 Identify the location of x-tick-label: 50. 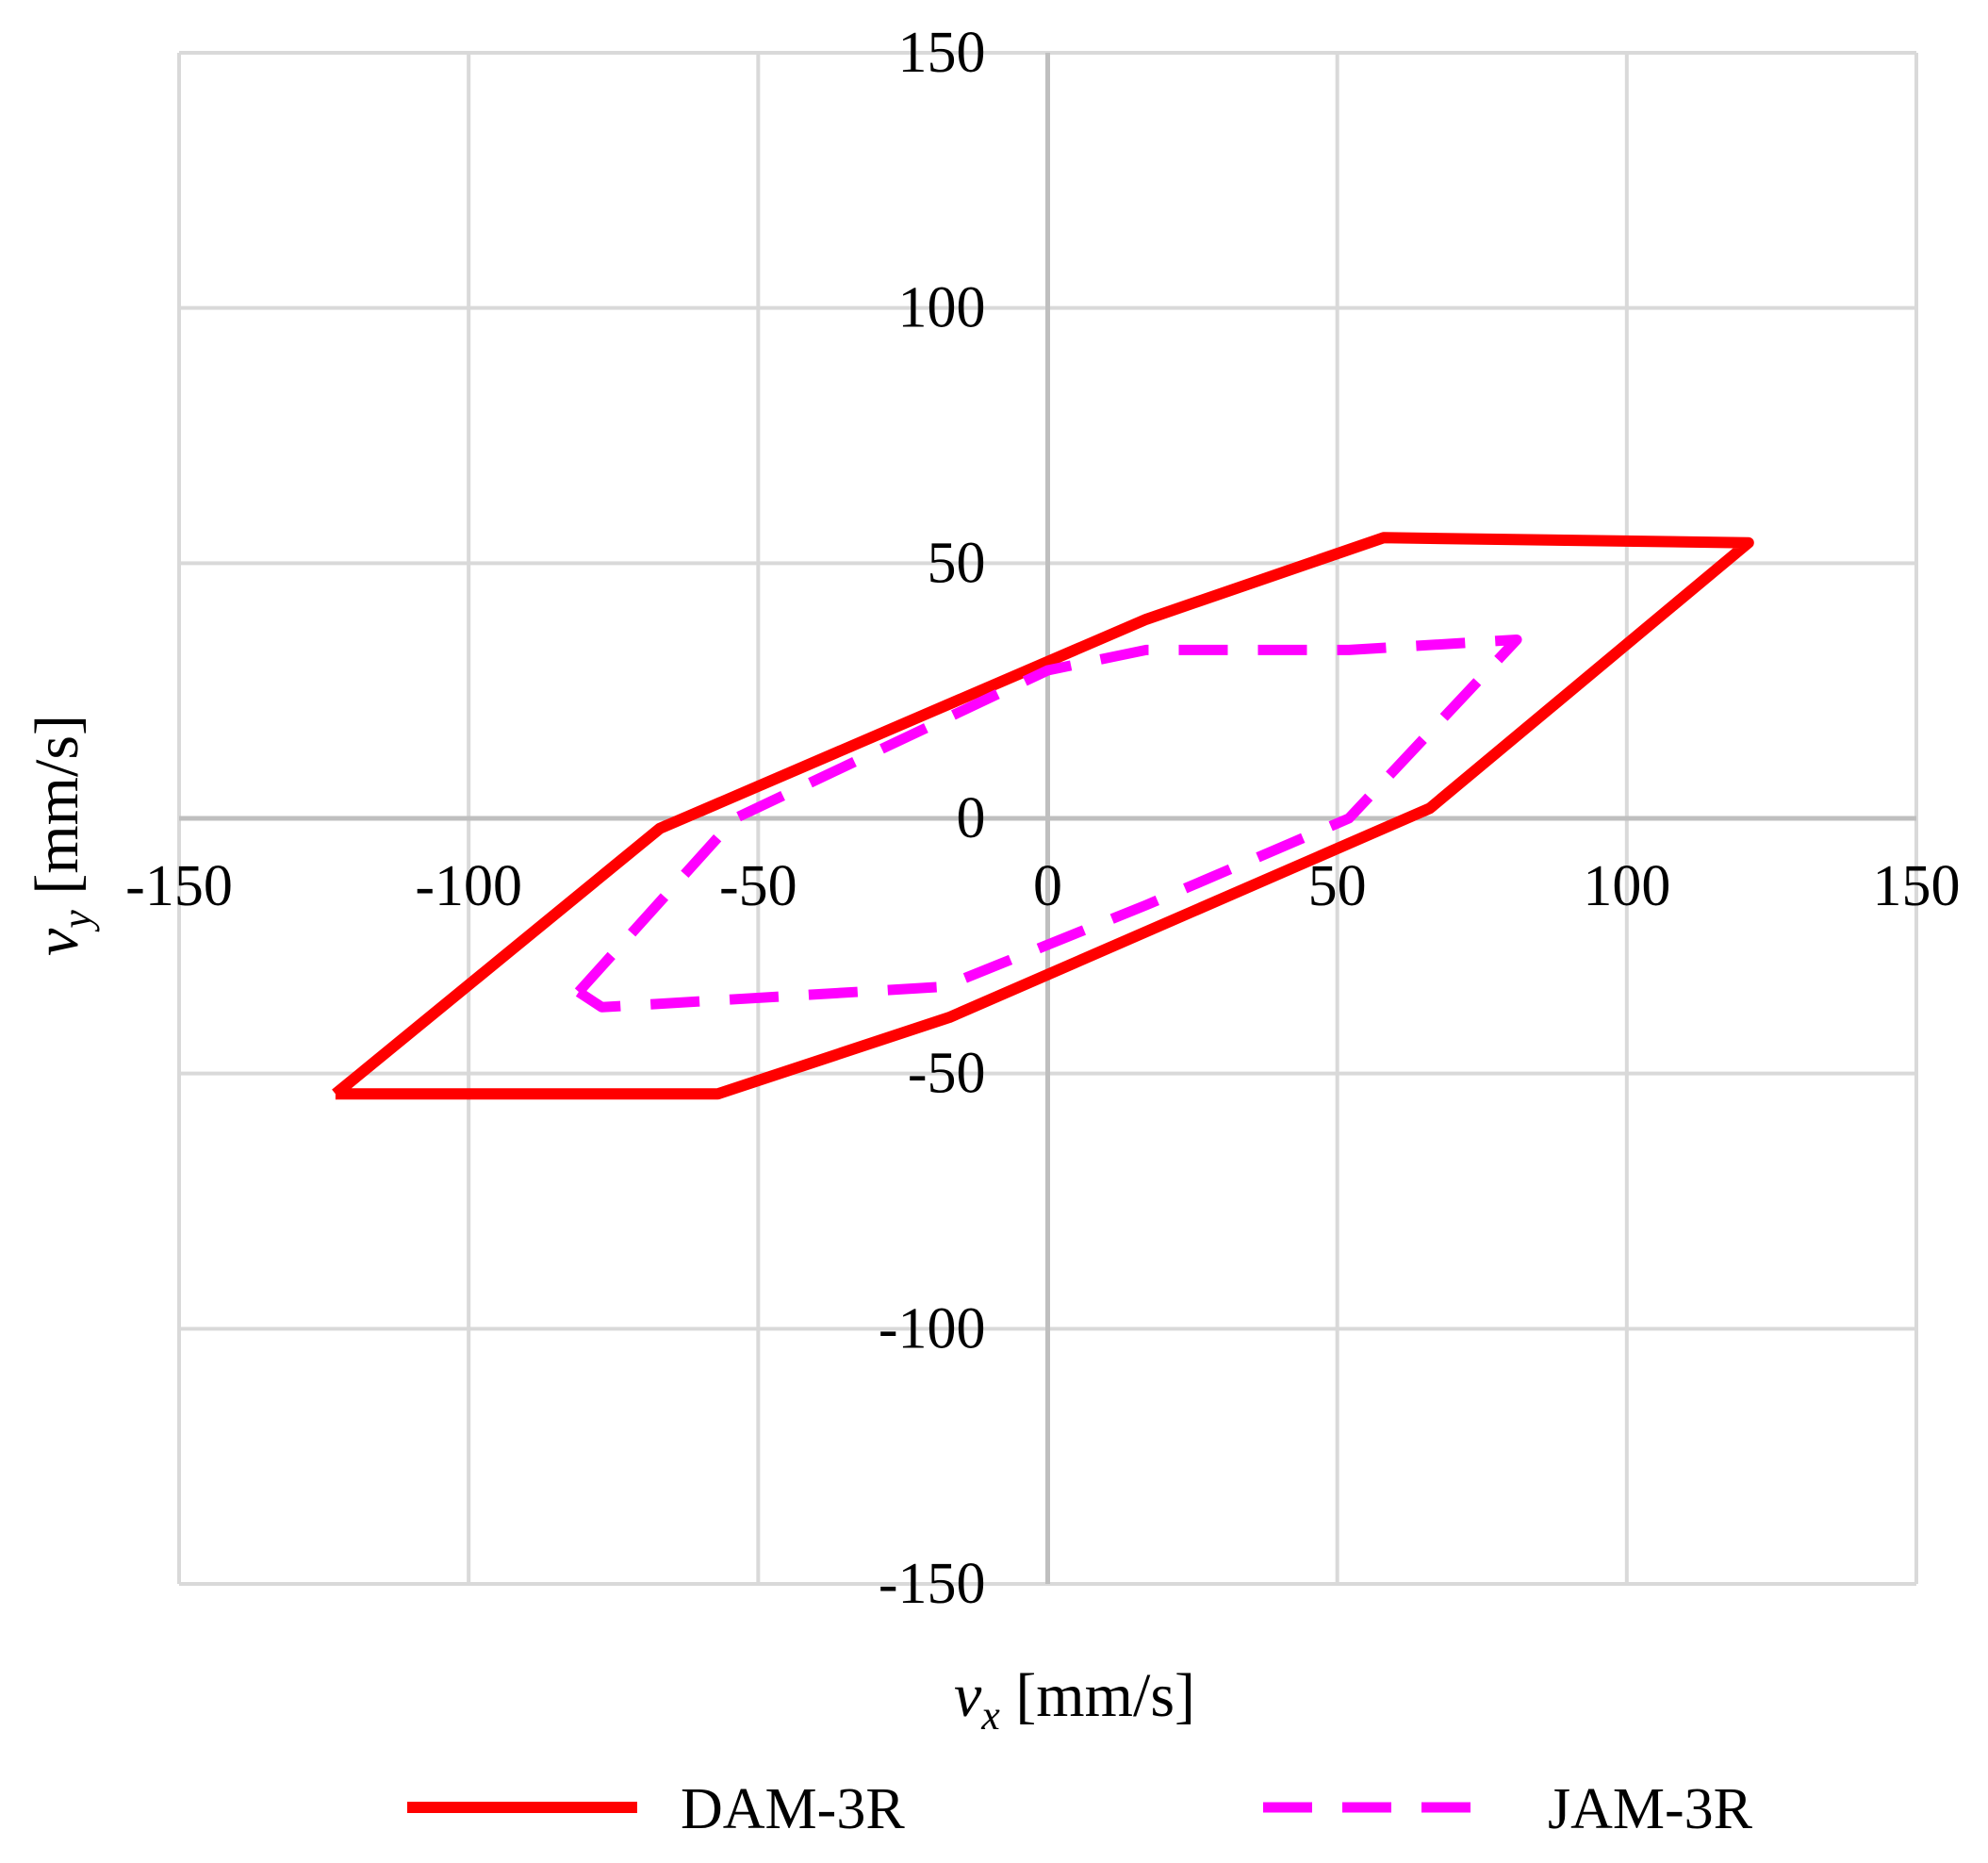
(1337, 886).